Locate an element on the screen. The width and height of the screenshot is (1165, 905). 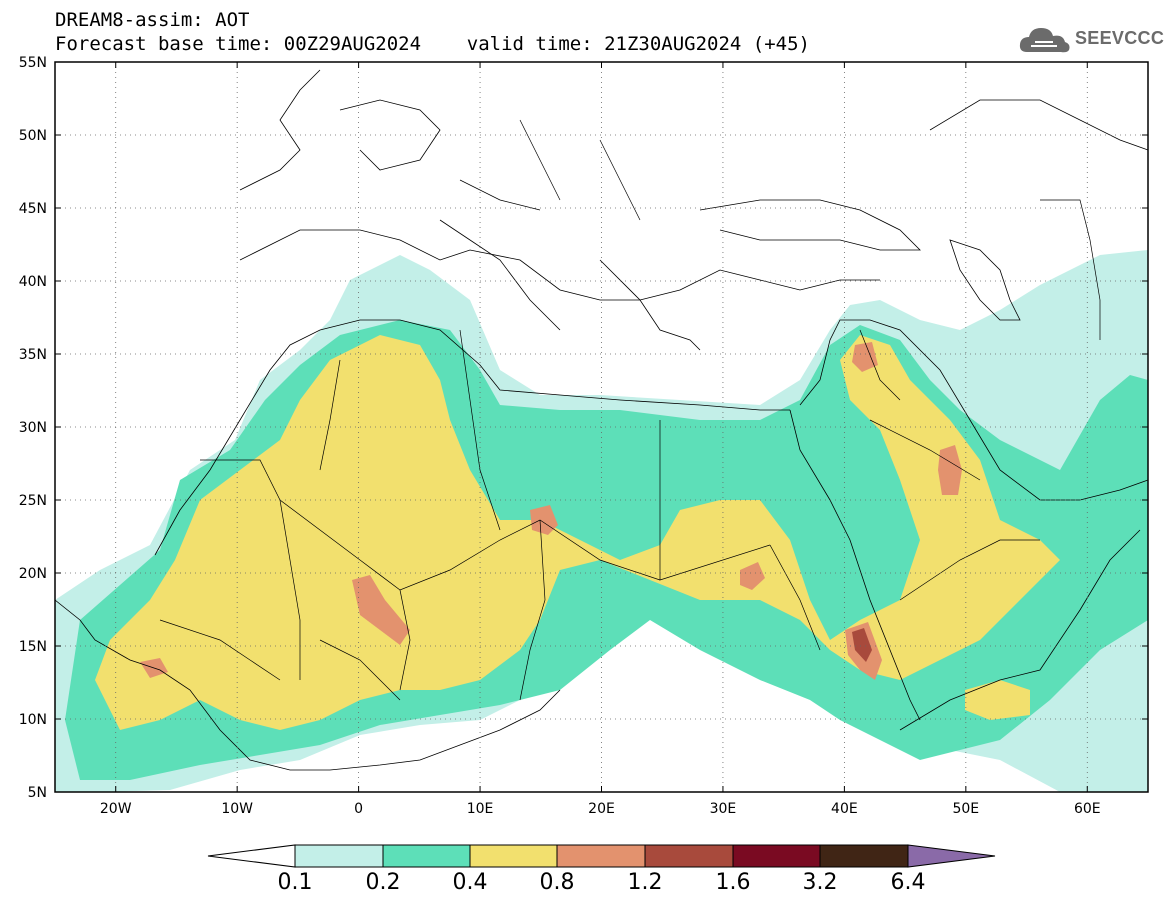
map-title: DREAM8-assim: AOT is located at coordinates (152, 20).